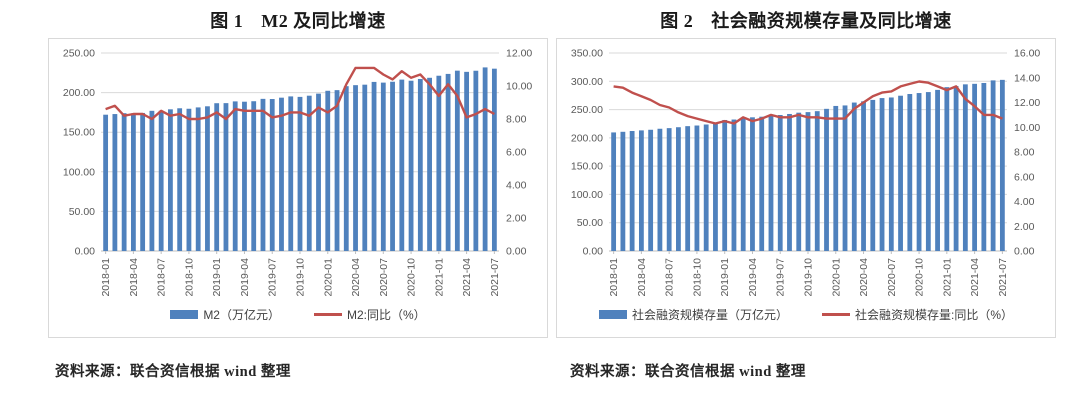  Describe the element at coordinates (1027, 78) in the screenshot. I see `svg-text: 14.00` at that location.